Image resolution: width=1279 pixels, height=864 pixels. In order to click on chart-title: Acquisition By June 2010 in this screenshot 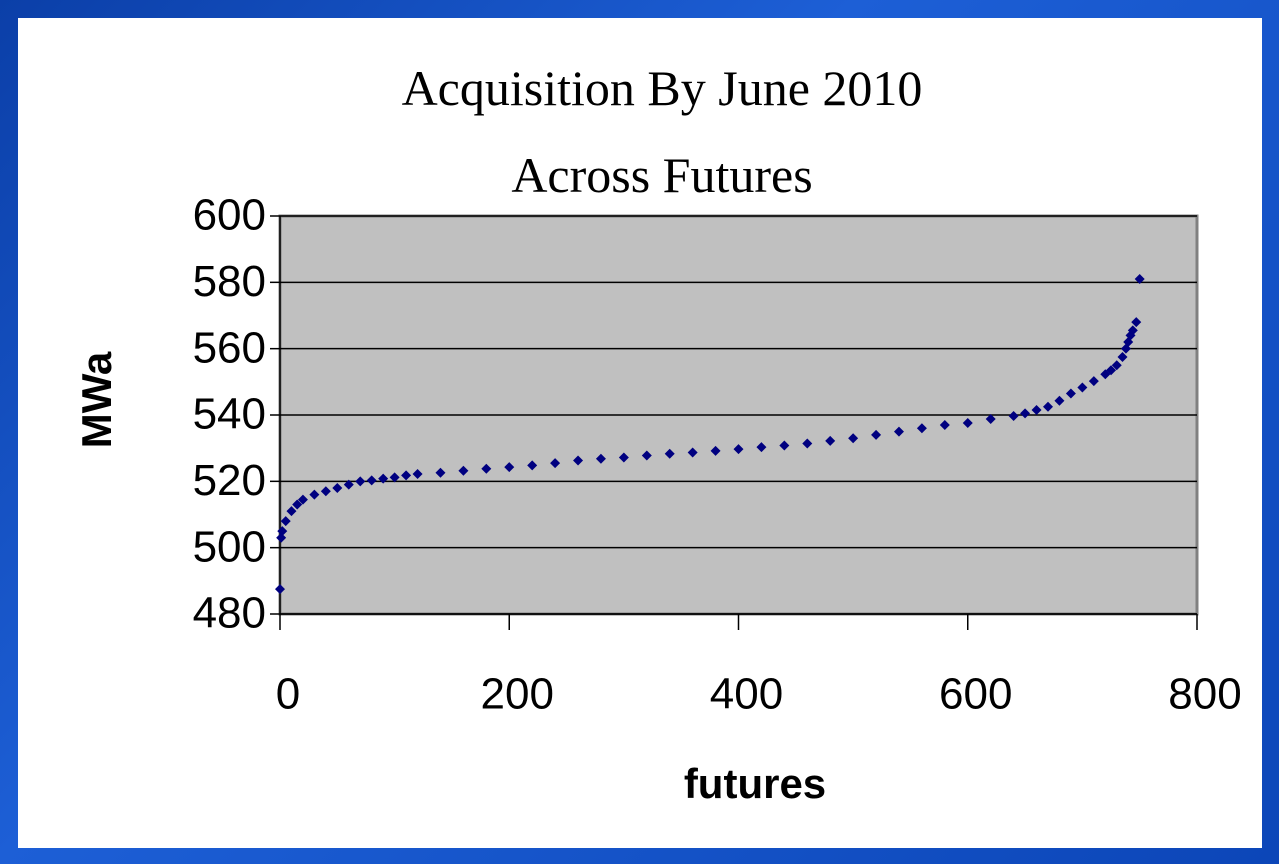, I will do `click(662, 88)`.